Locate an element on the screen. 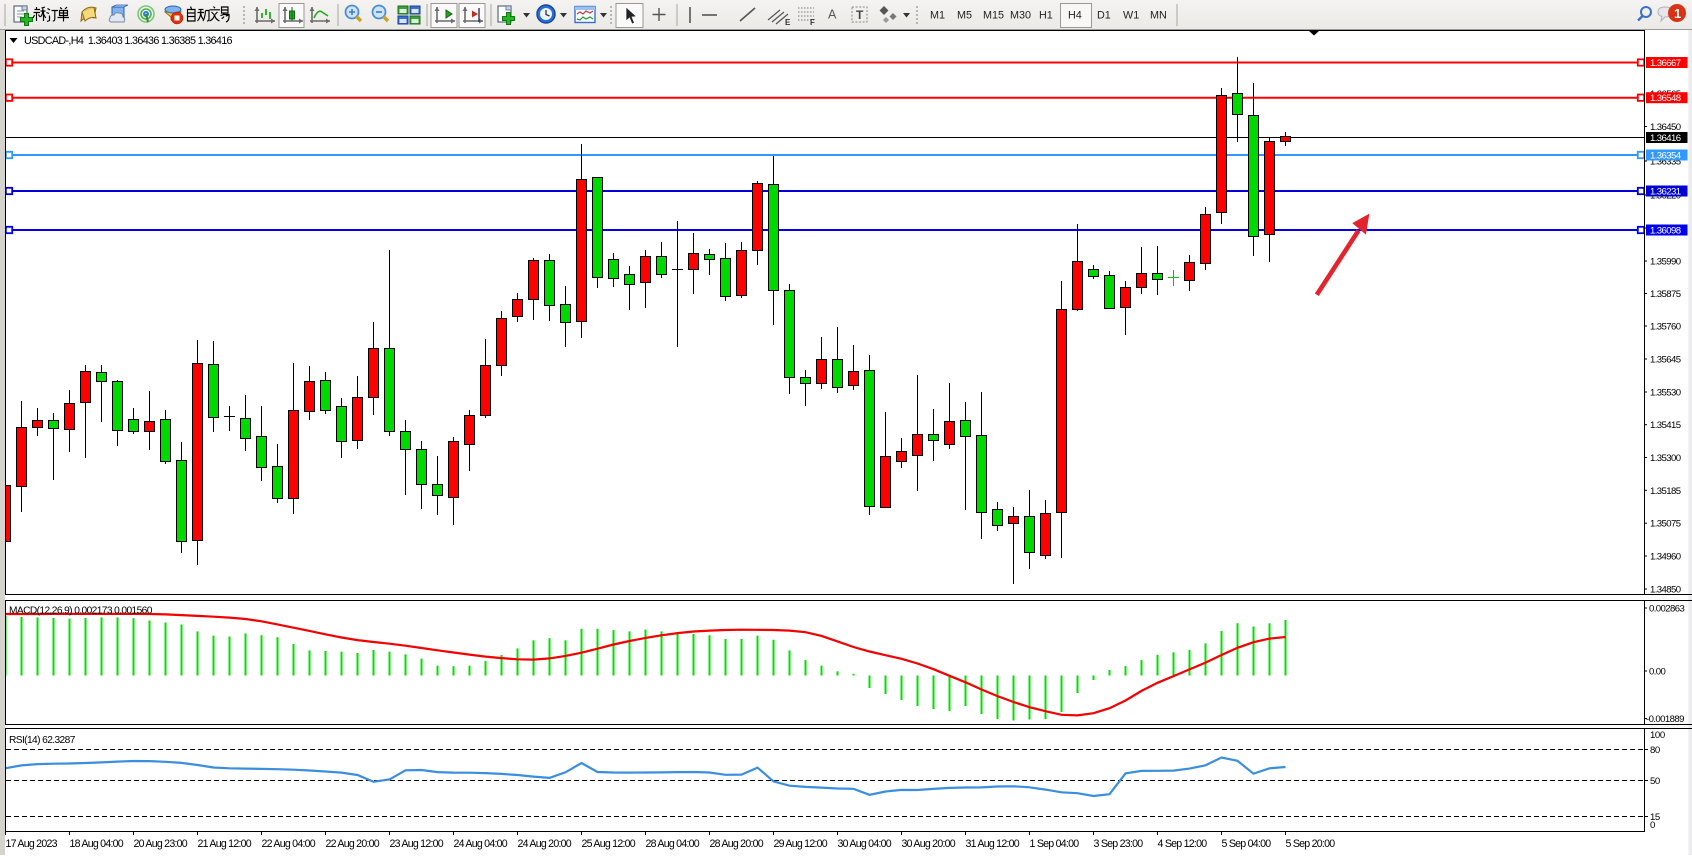 The width and height of the screenshot is (1692, 856). svg-text: 0 is located at coordinates (1652, 825).